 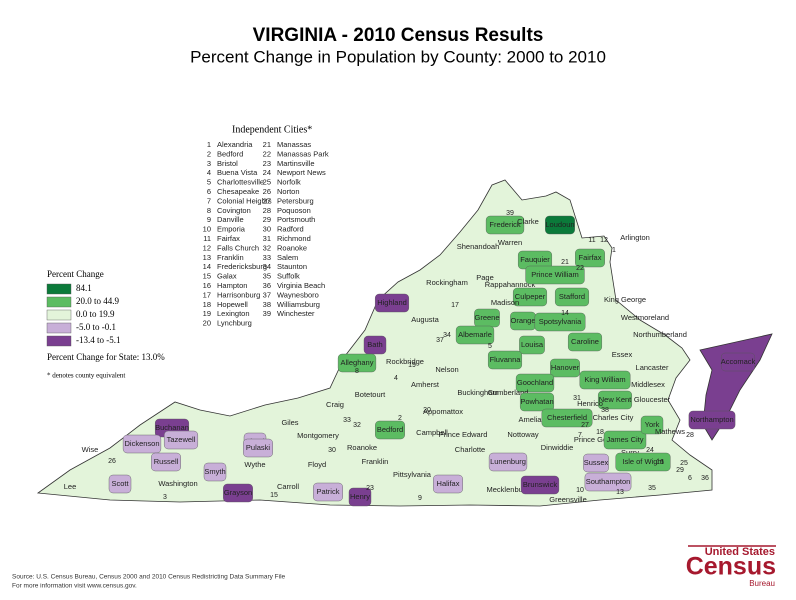 What do you see at coordinates (267, 182) in the screenshot?
I see `city-list-number: 25` at bounding box center [267, 182].